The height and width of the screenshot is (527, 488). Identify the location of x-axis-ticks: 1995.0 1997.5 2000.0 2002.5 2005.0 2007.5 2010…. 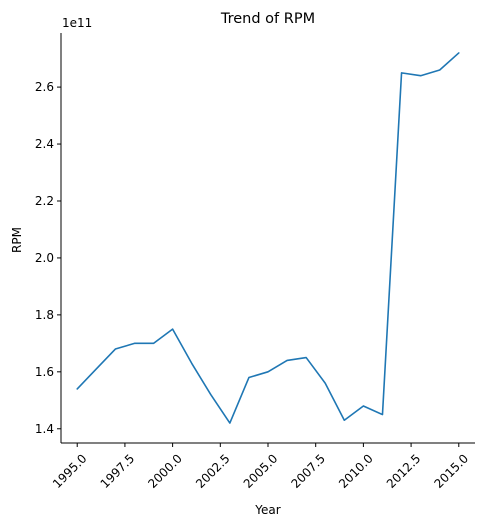
(260, 467).